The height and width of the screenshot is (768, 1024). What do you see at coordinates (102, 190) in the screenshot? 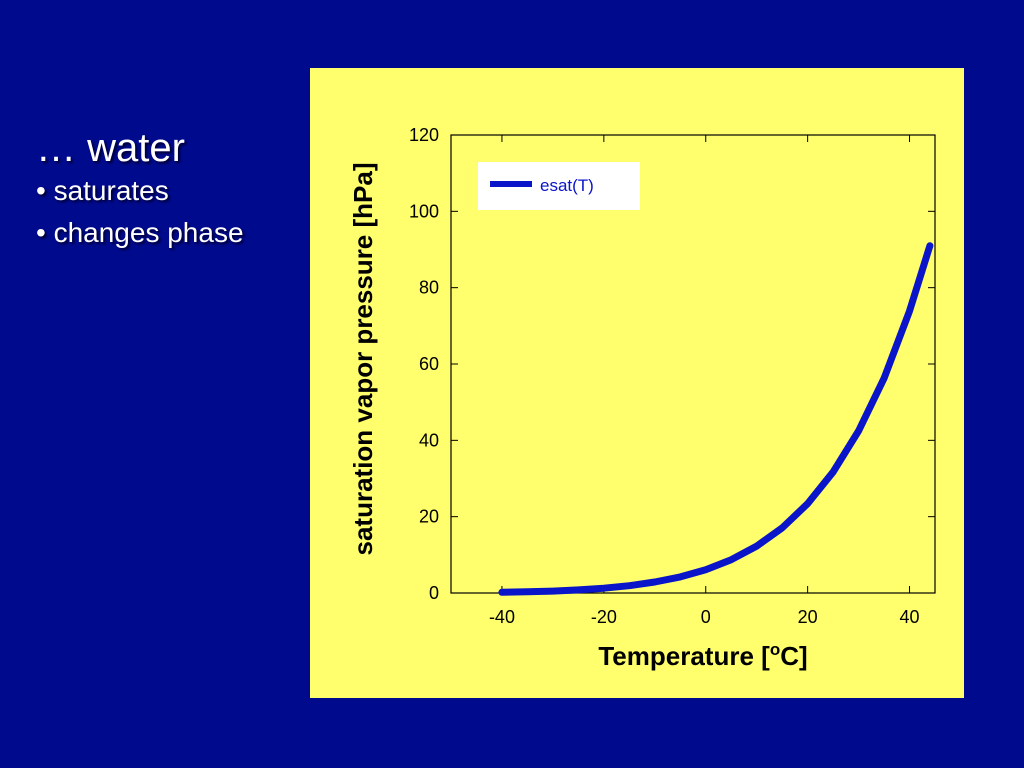
I see `bullet-saturates: • saturates` at bounding box center [102, 190].